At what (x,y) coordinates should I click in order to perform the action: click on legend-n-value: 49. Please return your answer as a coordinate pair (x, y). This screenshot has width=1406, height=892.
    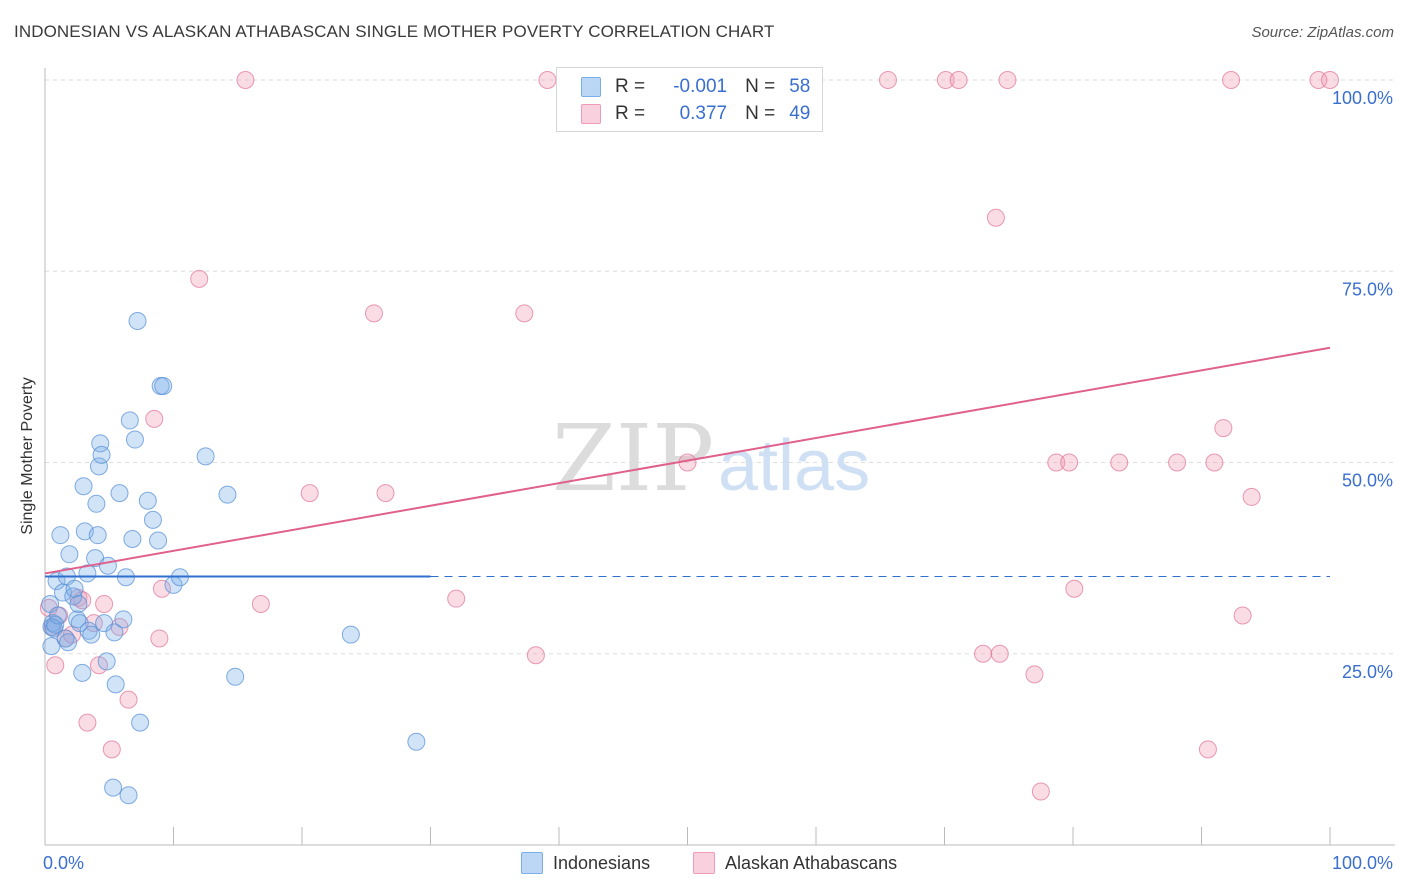
    Looking at the image, I should click on (800, 113).